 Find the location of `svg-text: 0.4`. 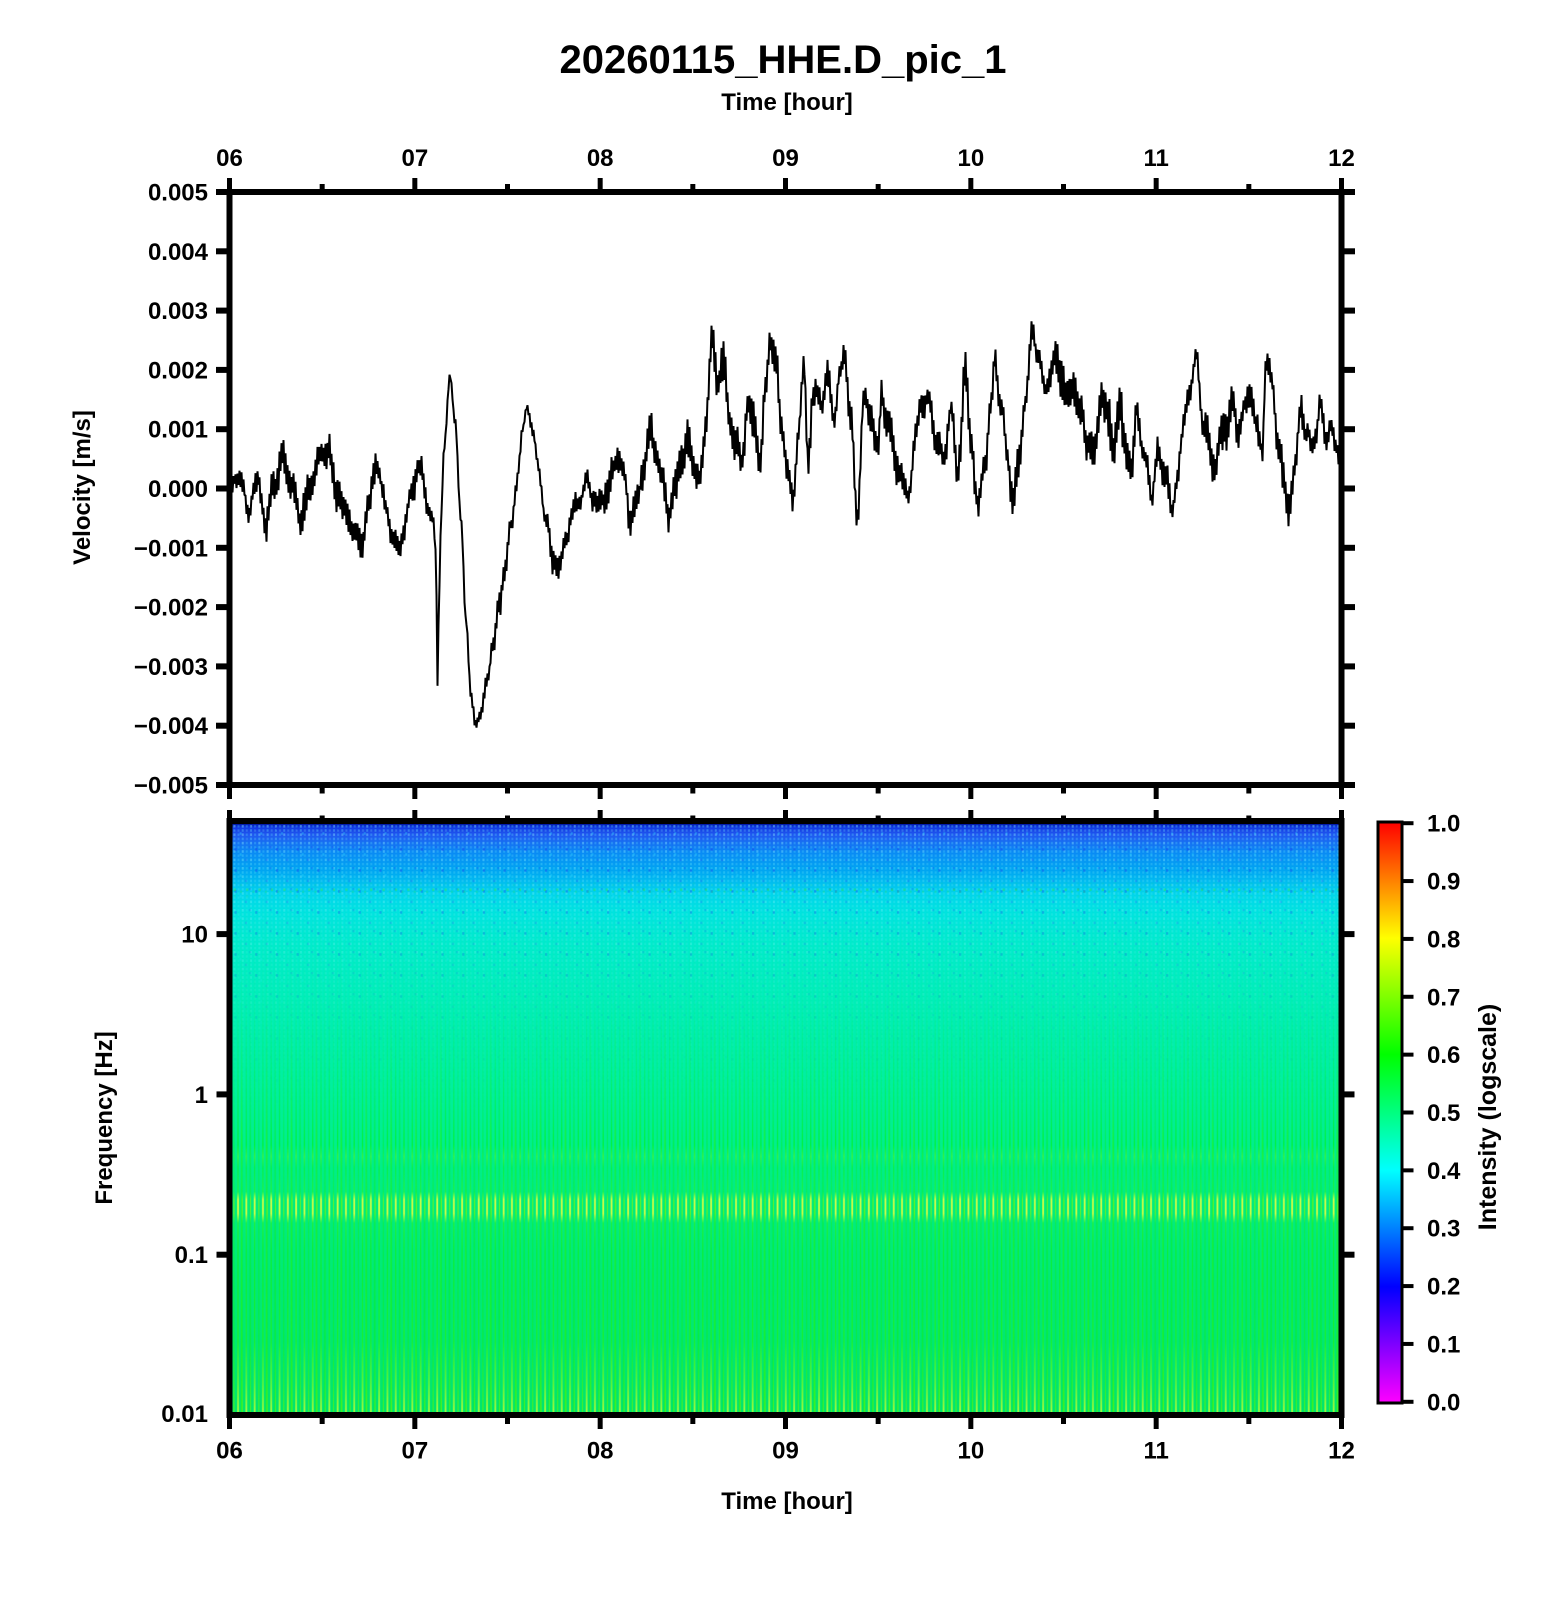

svg-text: 0.4 is located at coordinates (1444, 1171).